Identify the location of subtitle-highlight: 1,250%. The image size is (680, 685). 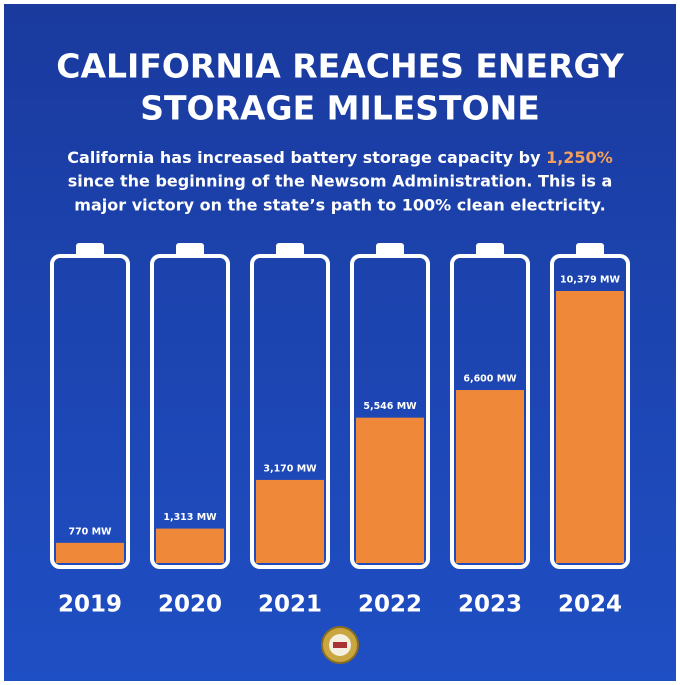
(579, 157).